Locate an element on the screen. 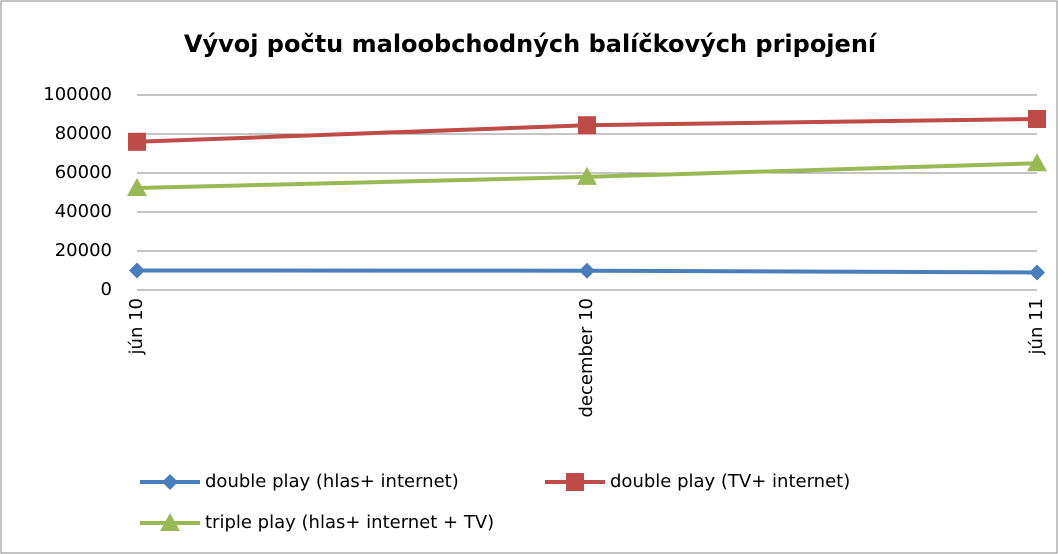 The width and height of the screenshot is (1058, 554). y-tick-label: 60000 is located at coordinates (83, 172).